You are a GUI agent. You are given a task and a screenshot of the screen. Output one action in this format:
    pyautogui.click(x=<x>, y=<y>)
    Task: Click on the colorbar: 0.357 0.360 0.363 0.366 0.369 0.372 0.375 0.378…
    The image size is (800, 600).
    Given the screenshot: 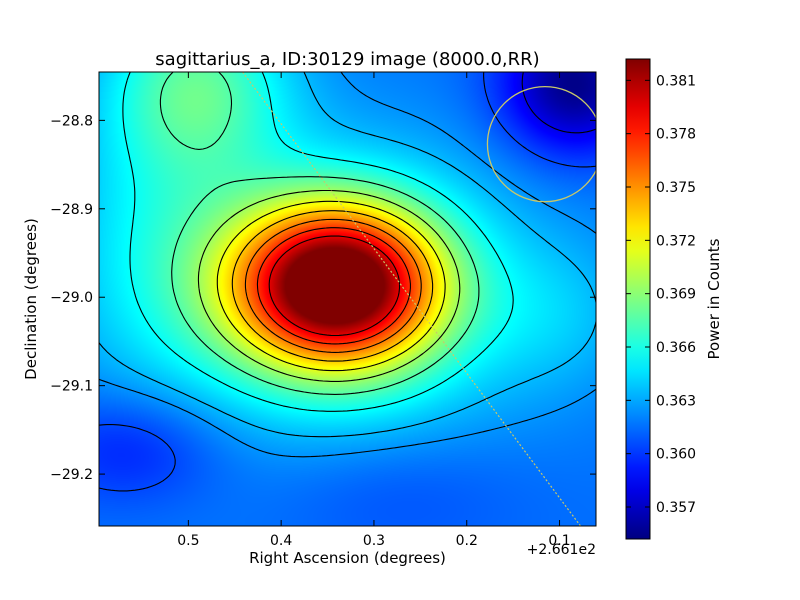 What is the action you would take?
    pyautogui.click(x=674, y=299)
    